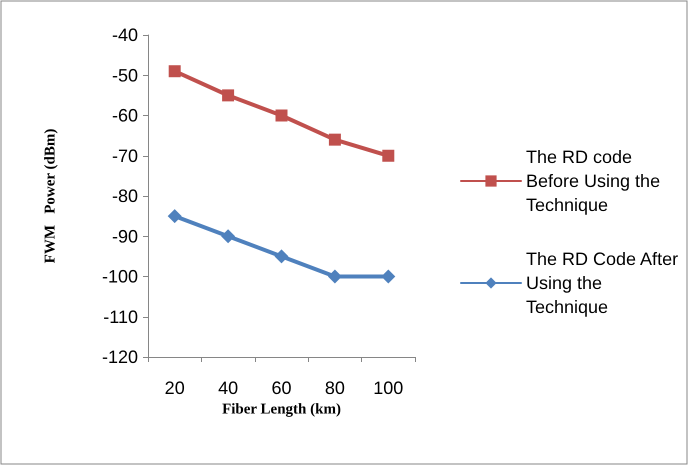 This screenshot has width=689, height=471. I want to click on y-axis-title: FWM Power (dBm), so click(50, 196).